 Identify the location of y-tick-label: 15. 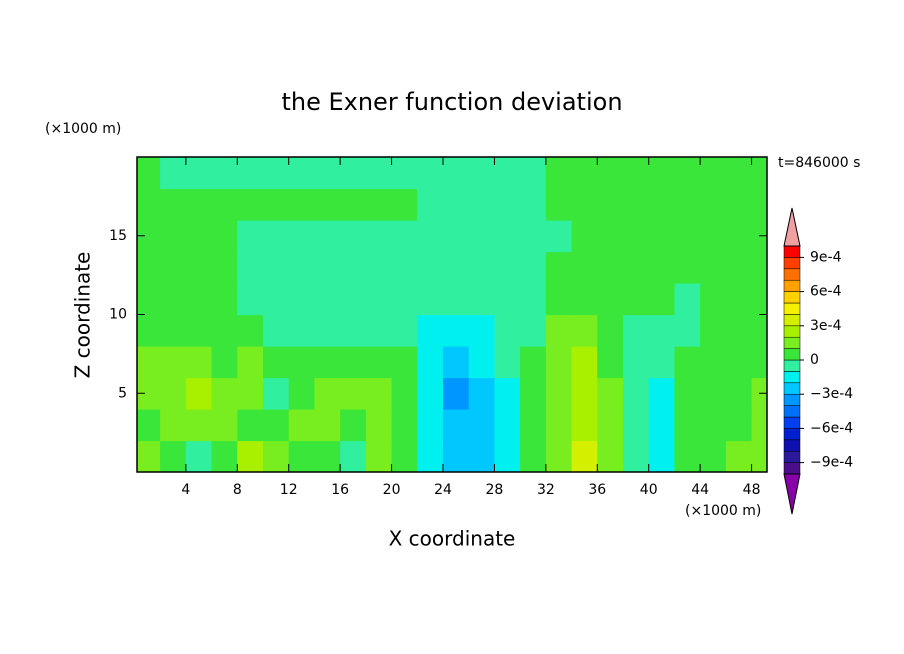
(118, 236).